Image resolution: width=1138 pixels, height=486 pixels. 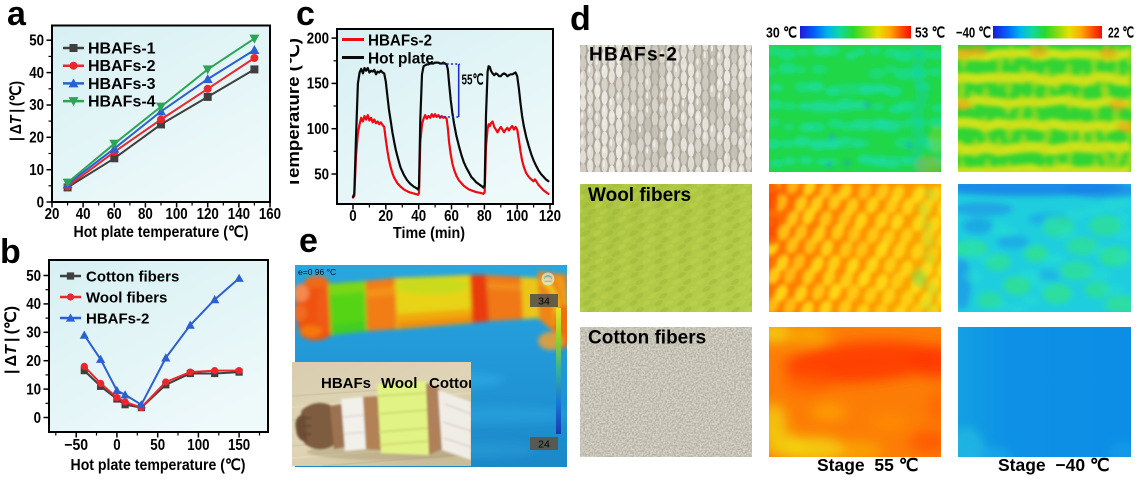 What do you see at coordinates (473, 80) in the screenshot?
I see `svg-text: 55℃` at bounding box center [473, 80].